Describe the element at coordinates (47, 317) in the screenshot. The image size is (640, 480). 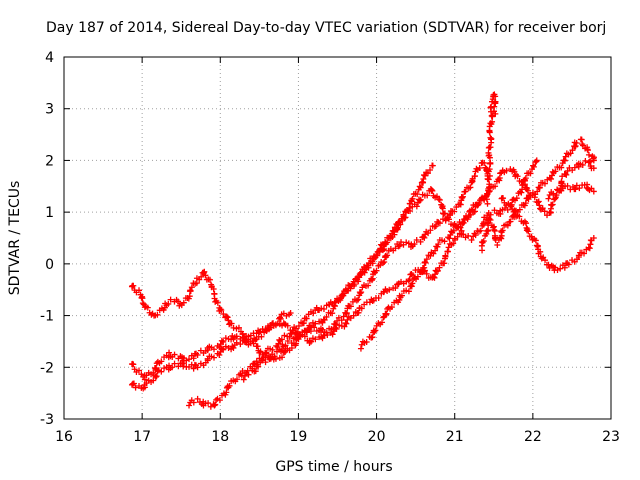
I see `y-tick-label: -1` at that location.